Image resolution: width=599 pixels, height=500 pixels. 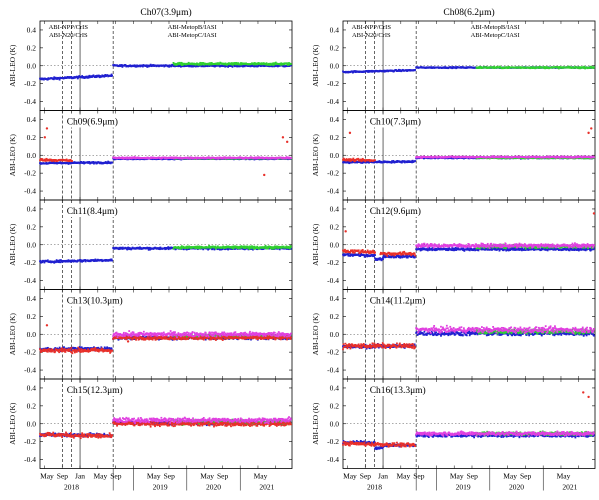 I want to click on legend-entry: ABI-MetopB/IASI, so click(x=495, y=27).